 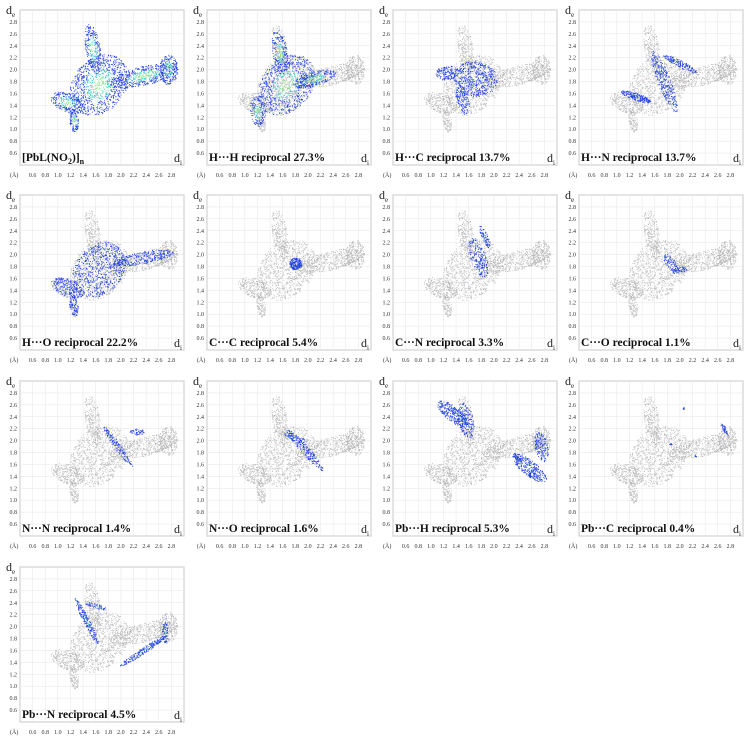 I want to click on x-tick-label: 1.0, so click(x=58, y=176).